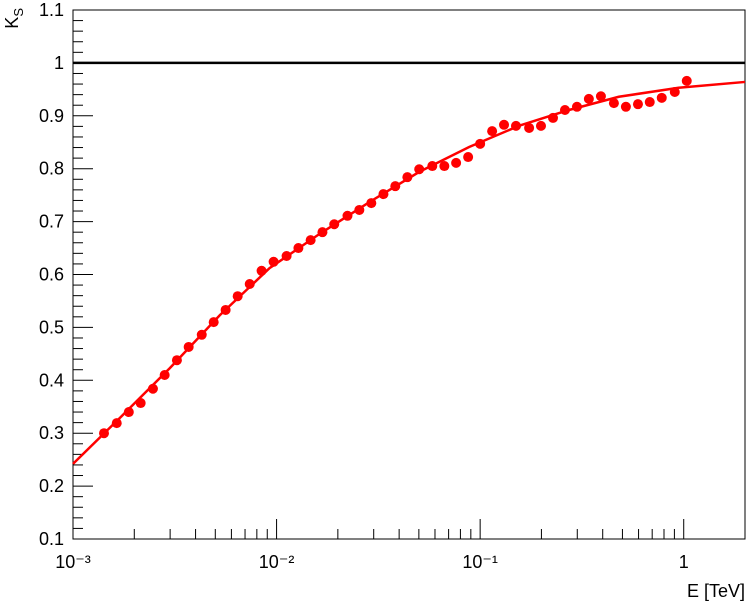 The height and width of the screenshot is (603, 747). I want to click on y-tick-label: 0.6, so click(51, 275).